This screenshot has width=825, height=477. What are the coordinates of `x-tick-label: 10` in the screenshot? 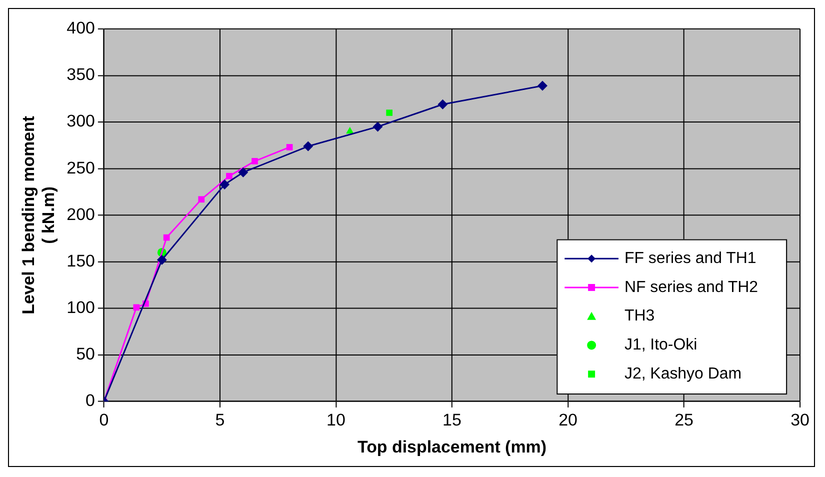 It's located at (336, 420).